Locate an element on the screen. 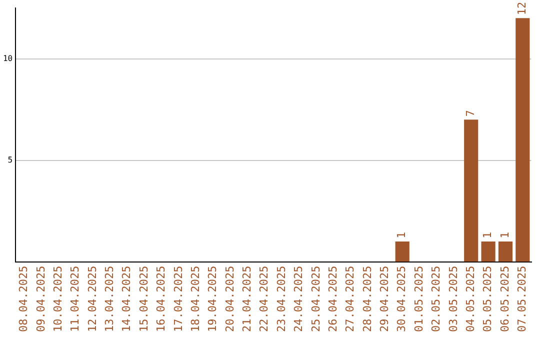 The width and height of the screenshot is (540, 340). x-tick-label: 18.04.2025 is located at coordinates (195, 299).